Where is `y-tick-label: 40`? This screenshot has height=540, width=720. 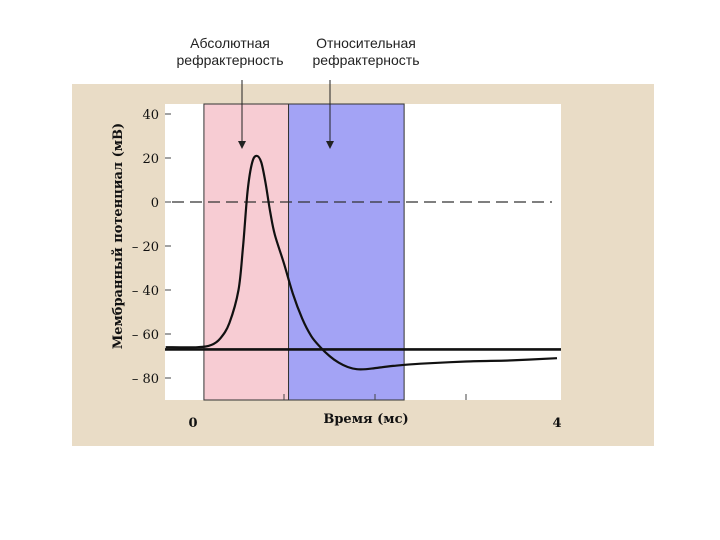 y-tick-label: 40 is located at coordinates (150, 115).